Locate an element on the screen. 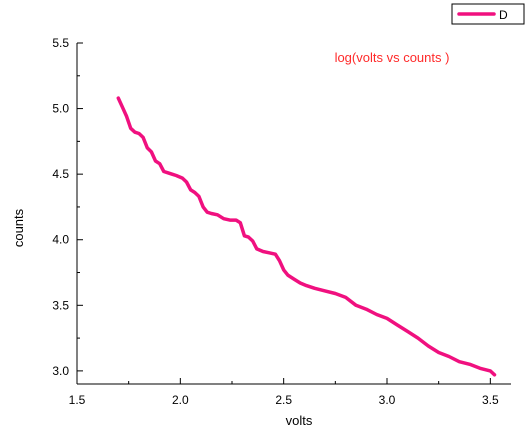 This screenshot has width=531, height=432. x-tick-label: 2.5 is located at coordinates (283, 400).